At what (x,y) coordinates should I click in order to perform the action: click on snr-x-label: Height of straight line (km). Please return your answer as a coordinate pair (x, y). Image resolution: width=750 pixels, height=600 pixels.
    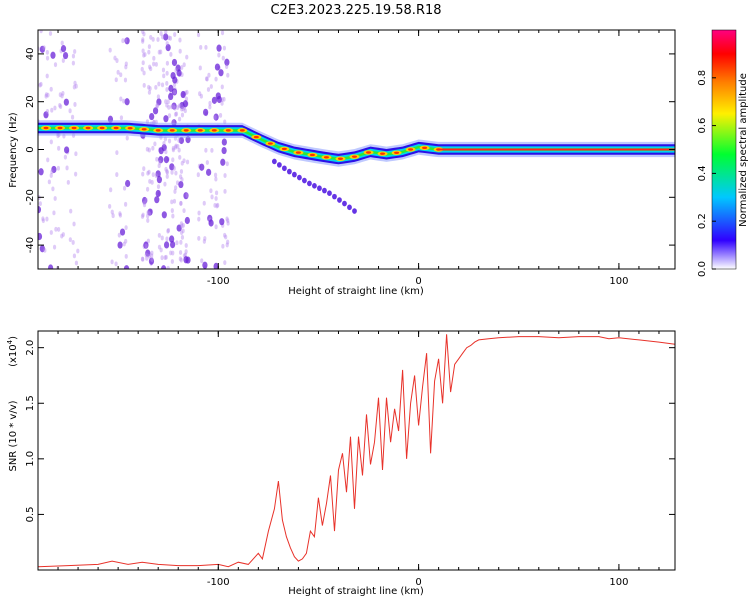
    Looking at the image, I should click on (356, 591).